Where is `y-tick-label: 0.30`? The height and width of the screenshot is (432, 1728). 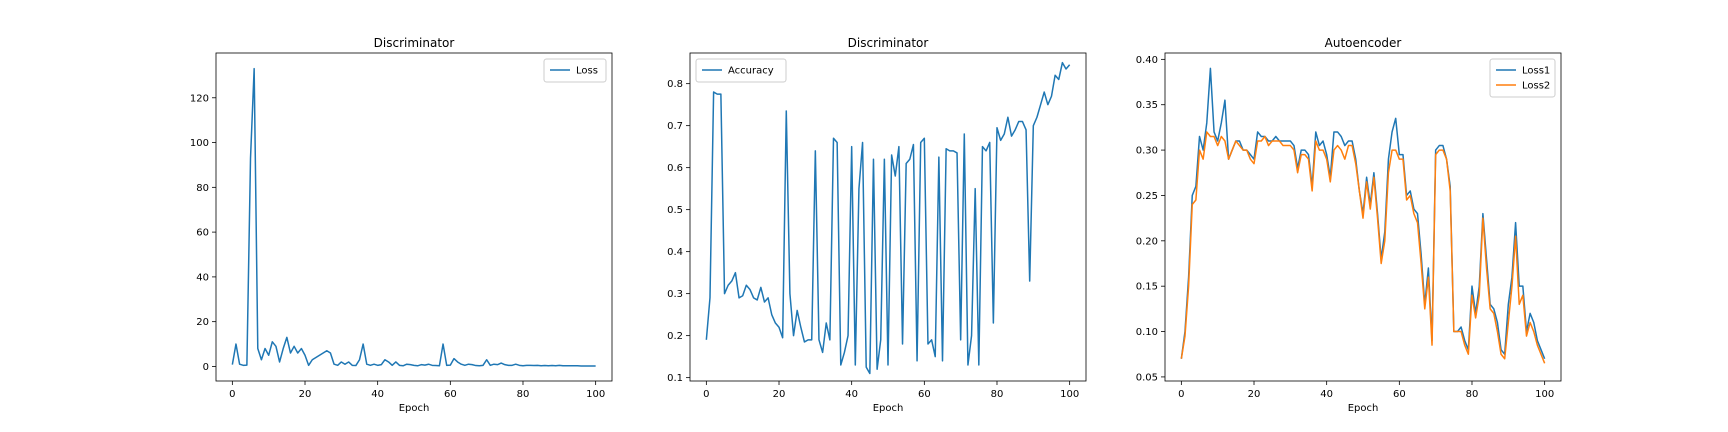
y-tick-label: 0.30 is located at coordinates (1147, 151).